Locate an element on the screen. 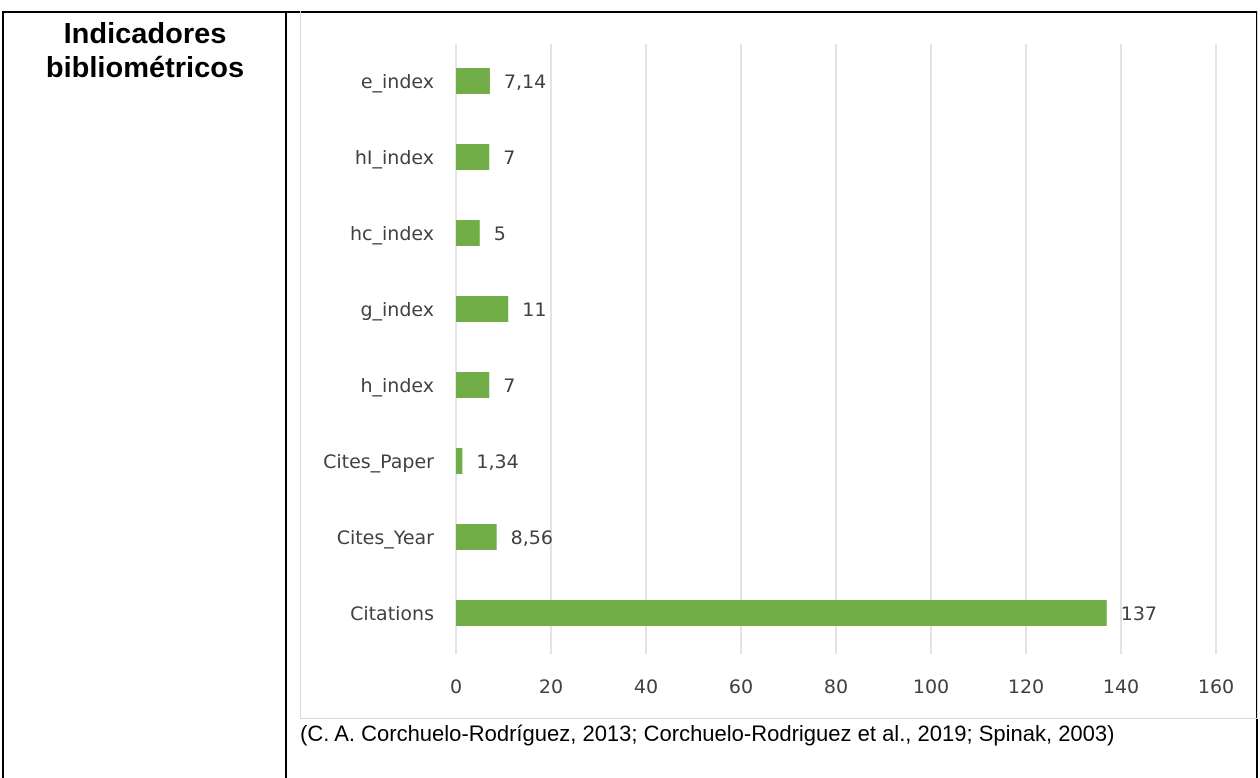  data-label: 137 is located at coordinates (1139, 614).